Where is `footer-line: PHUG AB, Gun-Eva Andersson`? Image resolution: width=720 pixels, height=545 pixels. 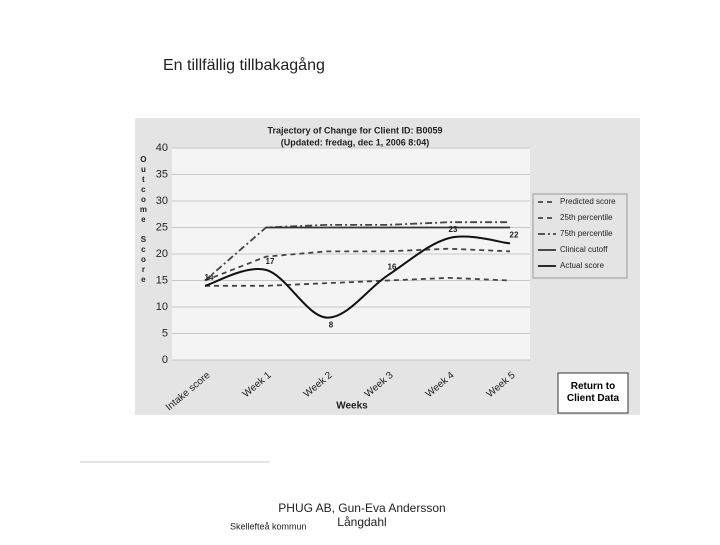 footer-line: PHUG AB, Gun-Eva Andersson is located at coordinates (361, 508).